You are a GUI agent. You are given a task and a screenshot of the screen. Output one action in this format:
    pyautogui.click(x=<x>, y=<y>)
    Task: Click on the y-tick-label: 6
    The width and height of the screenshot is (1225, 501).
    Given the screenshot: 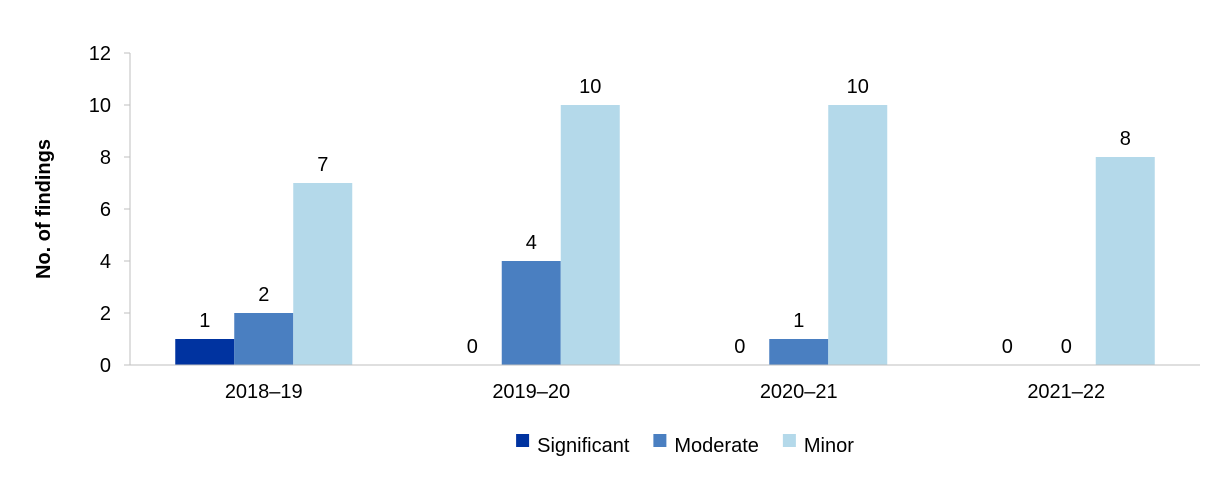 What is the action you would take?
    pyautogui.click(x=105, y=210)
    